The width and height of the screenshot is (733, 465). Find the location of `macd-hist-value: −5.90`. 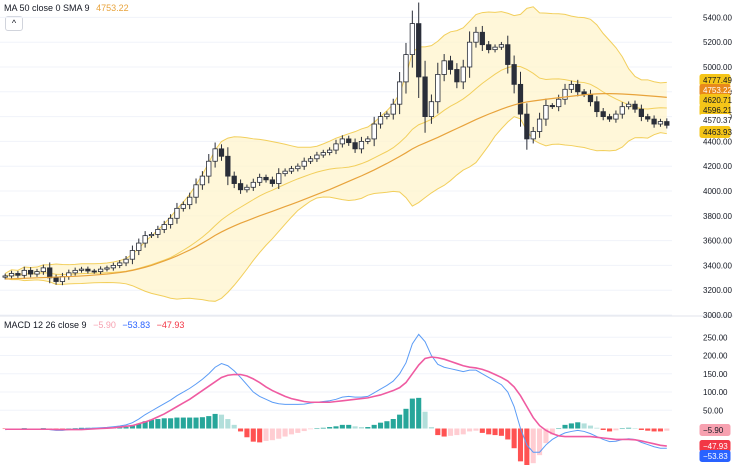

macd-hist-value: −5.90 is located at coordinates (104, 325).